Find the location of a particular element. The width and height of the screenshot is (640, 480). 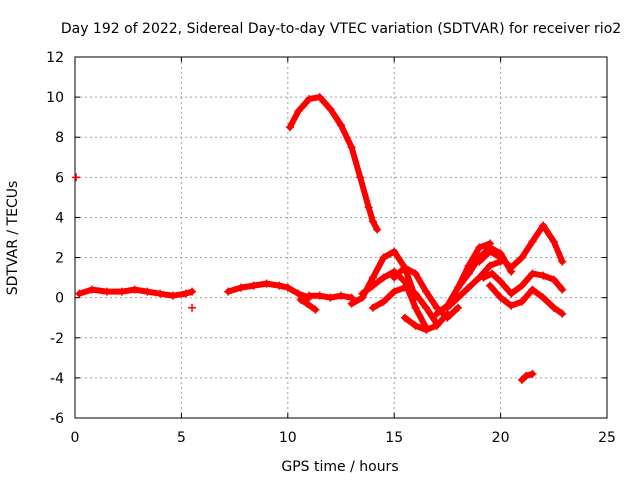

series-arc-19.5-23h-c is located at coordinates (526, 299).